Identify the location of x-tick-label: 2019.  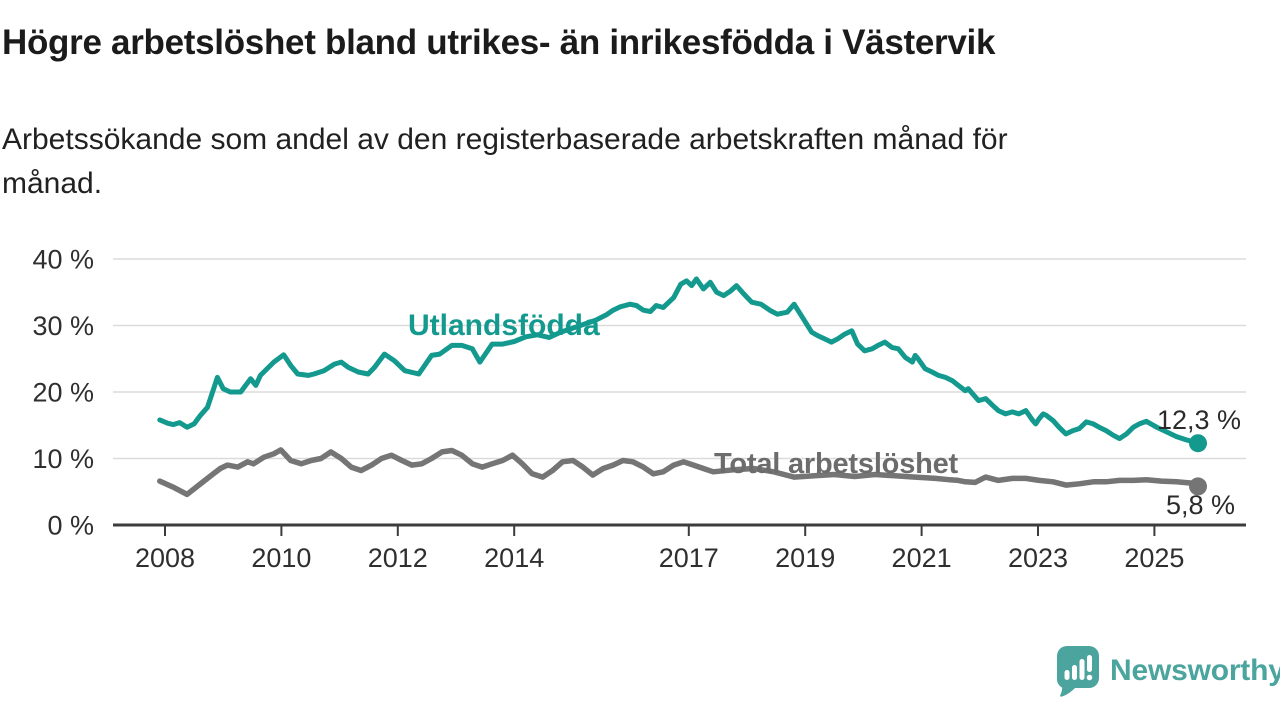
(805, 558).